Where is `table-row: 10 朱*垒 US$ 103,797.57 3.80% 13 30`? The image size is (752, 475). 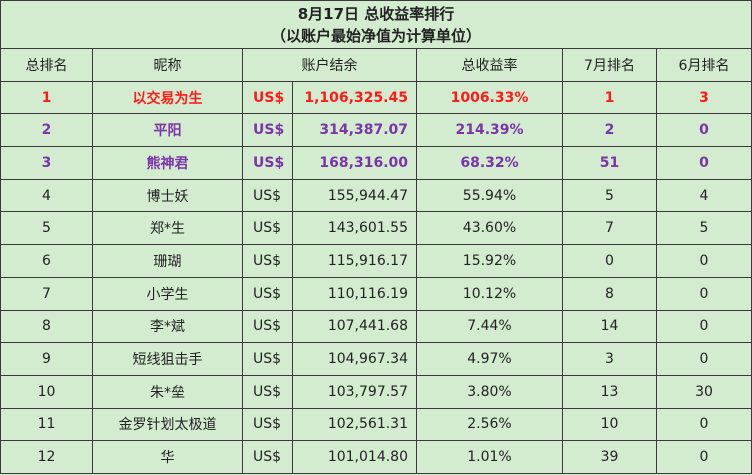 table-row: 10 朱*垒 US$ 103,797.57 3.80% 13 30 is located at coordinates (376, 391).